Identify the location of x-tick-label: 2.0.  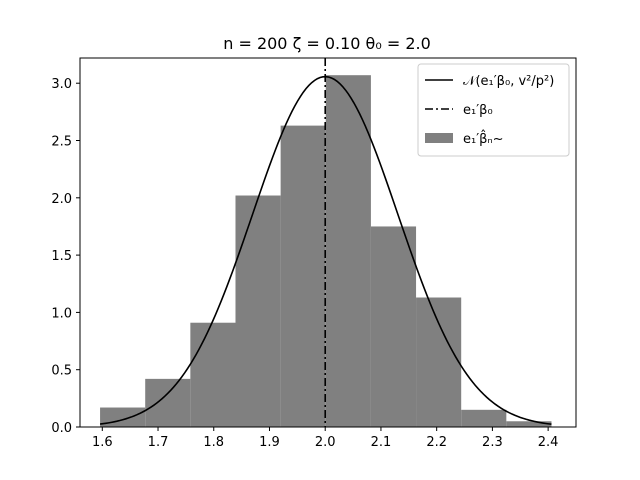
(325, 442).